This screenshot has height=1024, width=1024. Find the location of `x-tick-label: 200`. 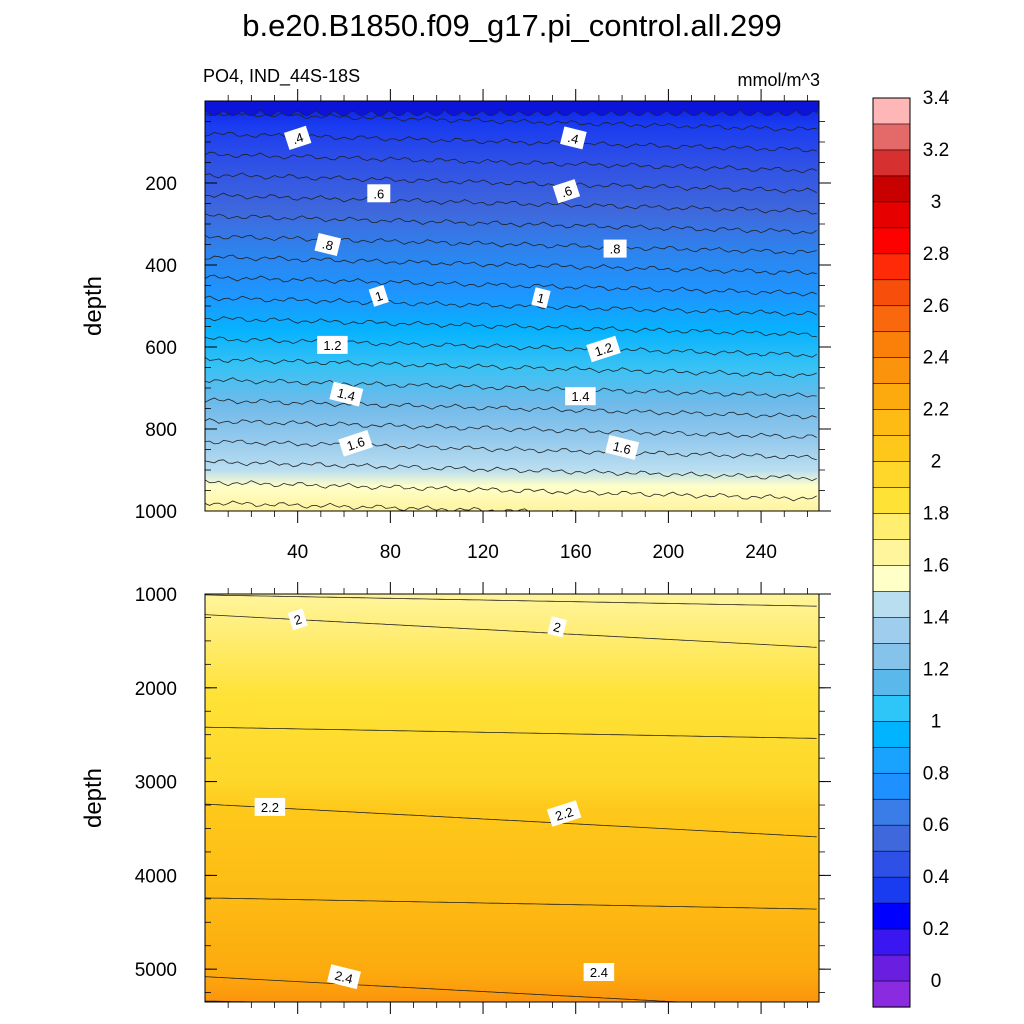

x-tick-label: 200 is located at coordinates (669, 552).